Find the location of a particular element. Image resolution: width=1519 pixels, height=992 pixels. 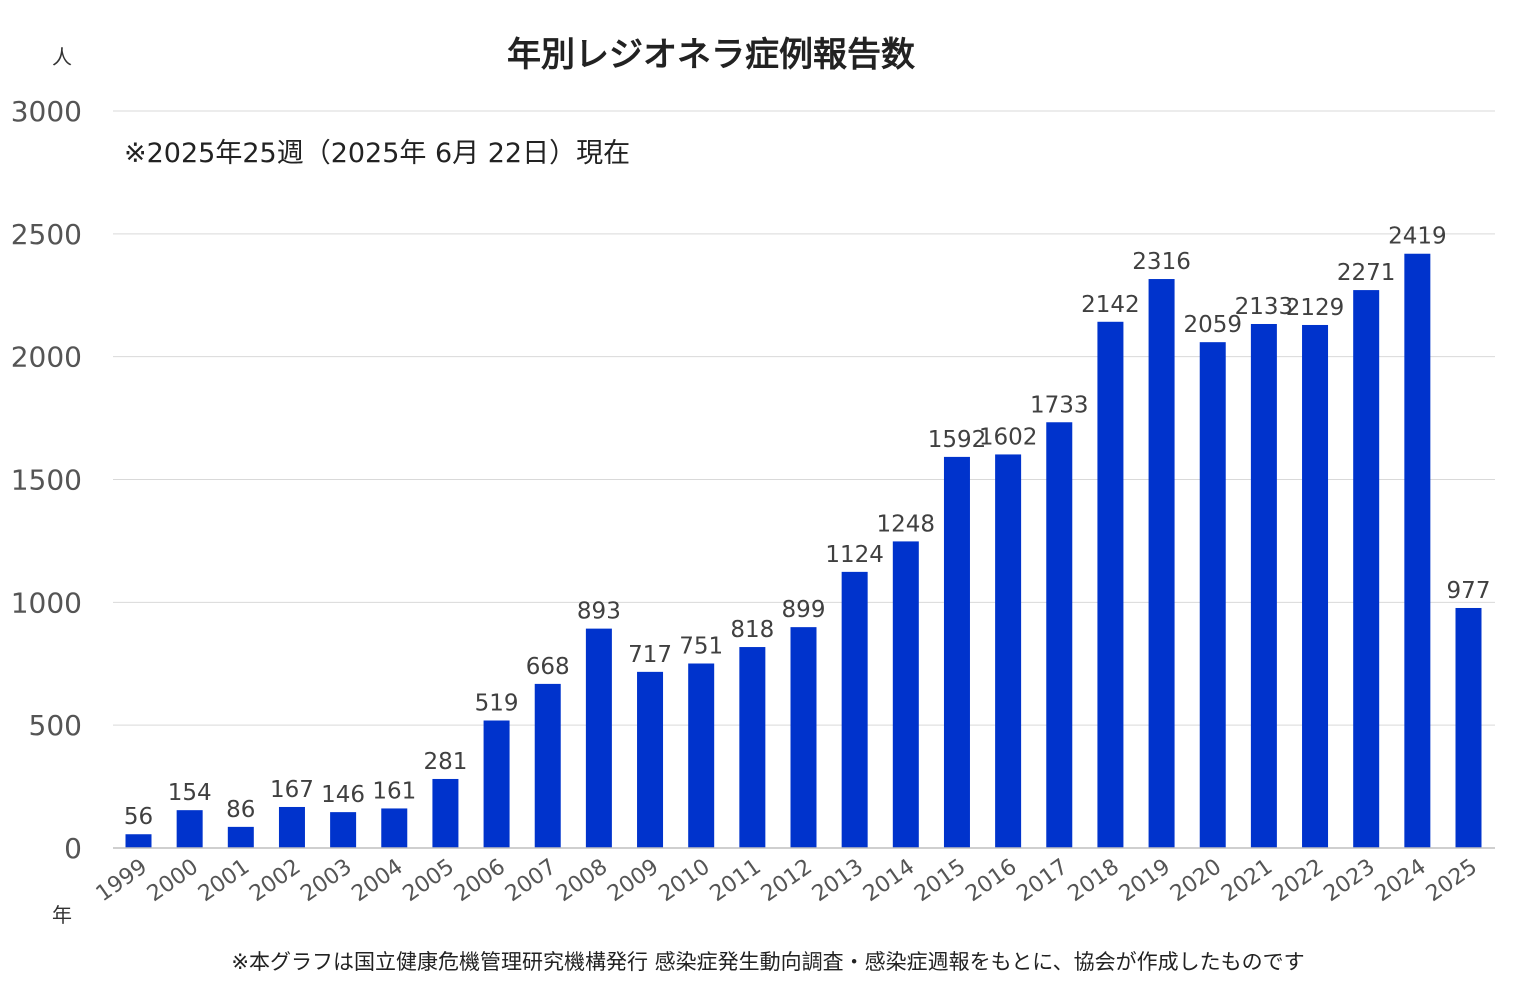

x-tick-label: 2002 is located at coordinates (275, 880).